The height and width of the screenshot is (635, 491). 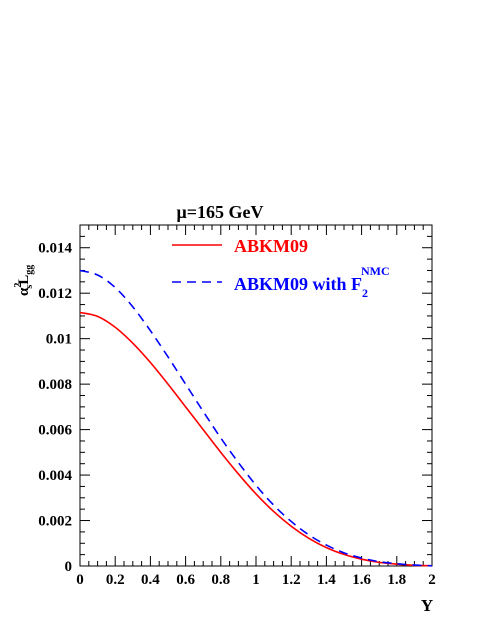 I want to click on x-tick-label: 0, so click(x=80, y=580).